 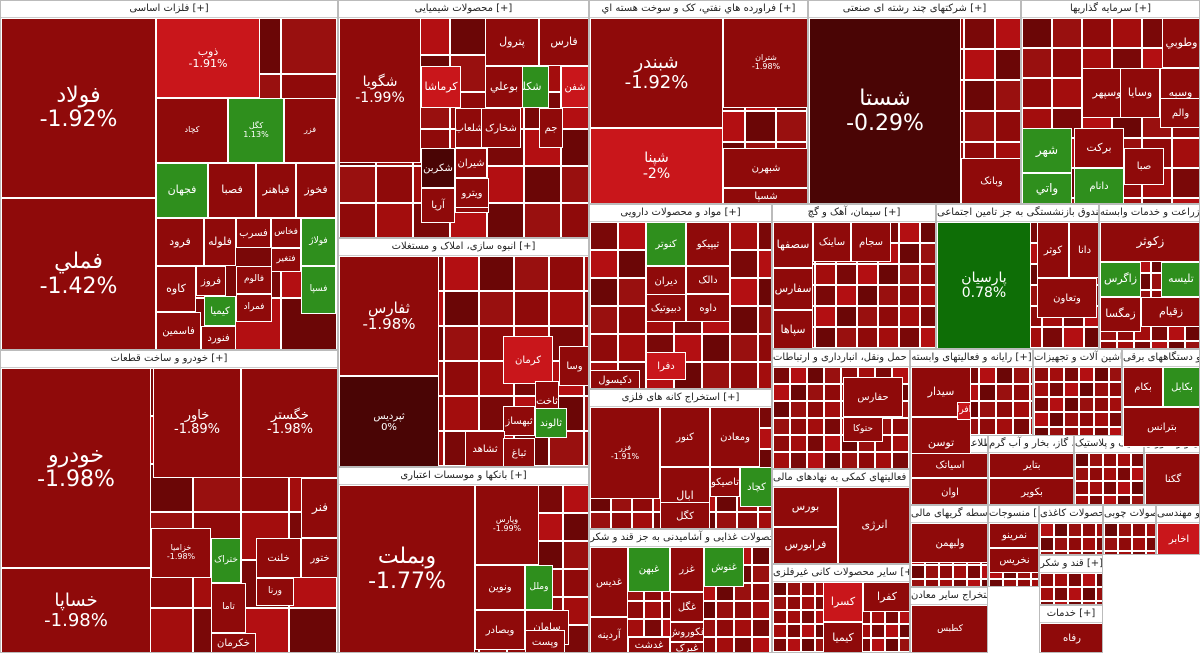 What do you see at coordinates (76, 610) in the screenshot?
I see `stock-tile: خساپا -1.98%` at bounding box center [76, 610].